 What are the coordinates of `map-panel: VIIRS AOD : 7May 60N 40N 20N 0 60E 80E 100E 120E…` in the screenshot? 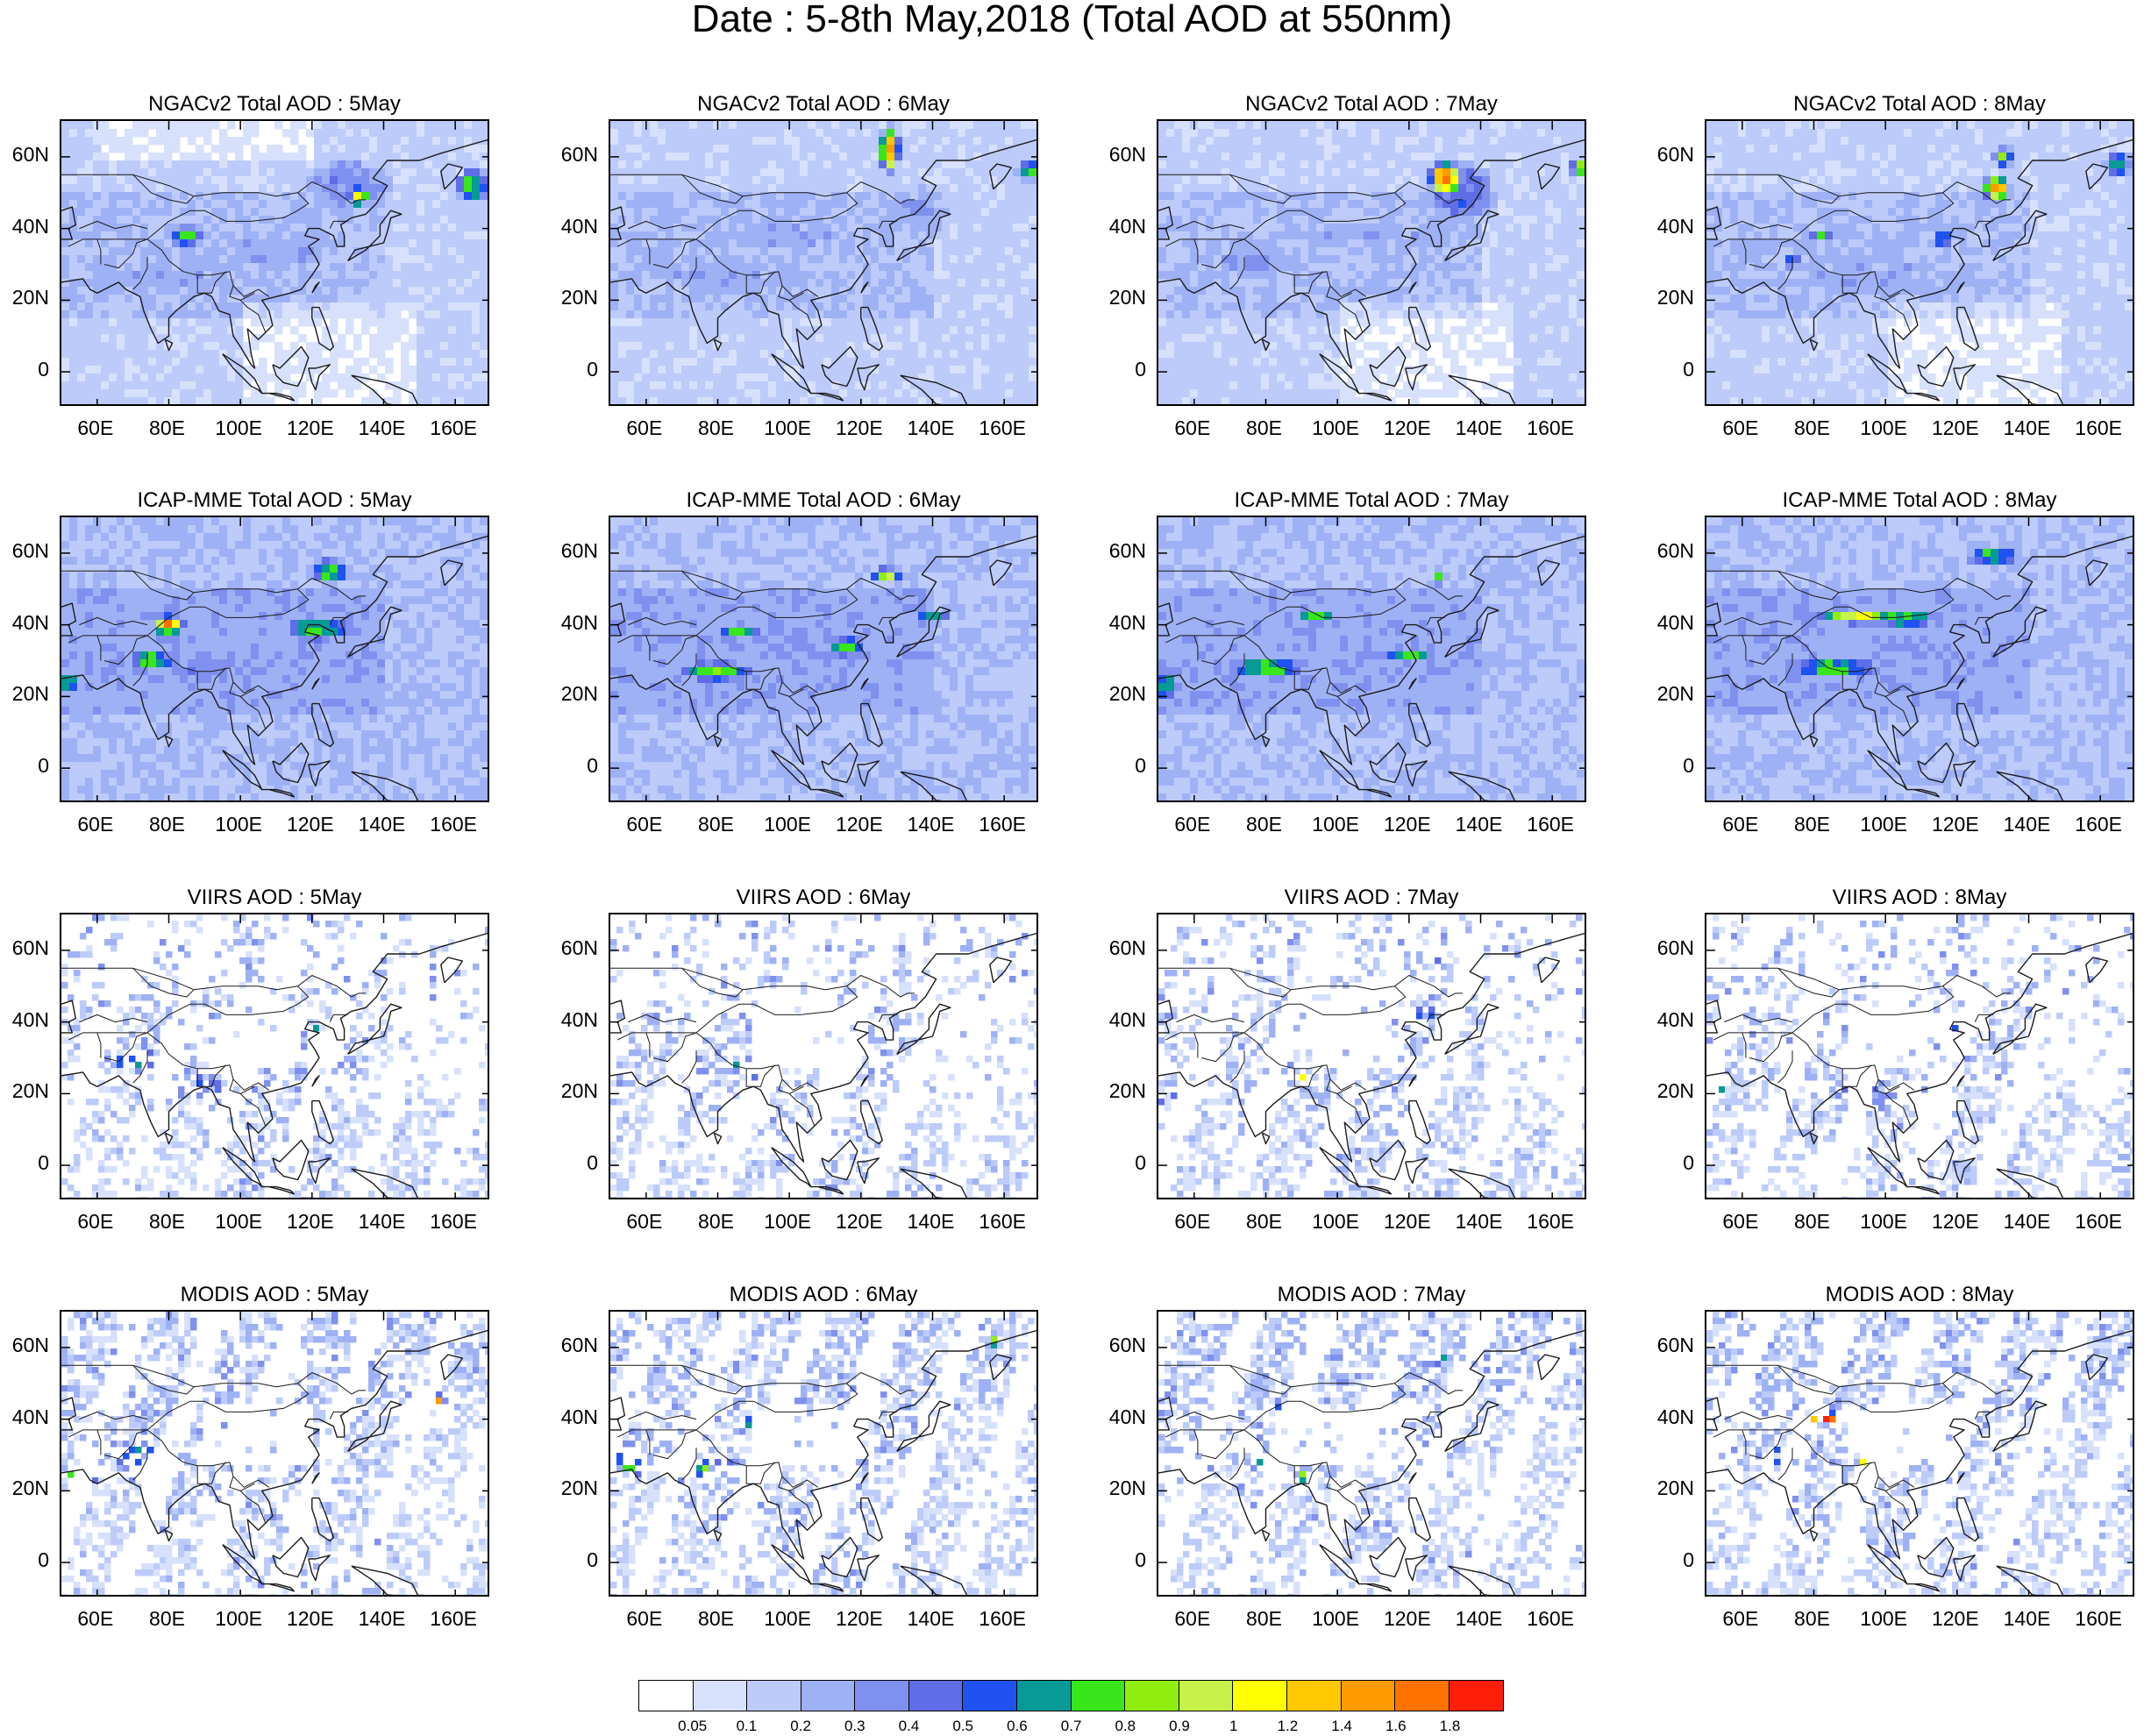 It's located at (1347, 1059).